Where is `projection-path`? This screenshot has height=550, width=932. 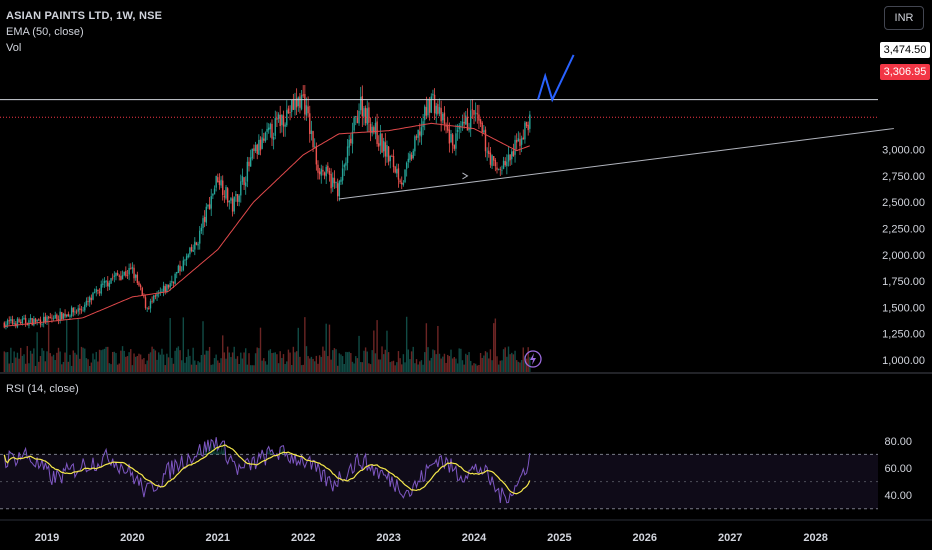
projection-path is located at coordinates (556, 78).